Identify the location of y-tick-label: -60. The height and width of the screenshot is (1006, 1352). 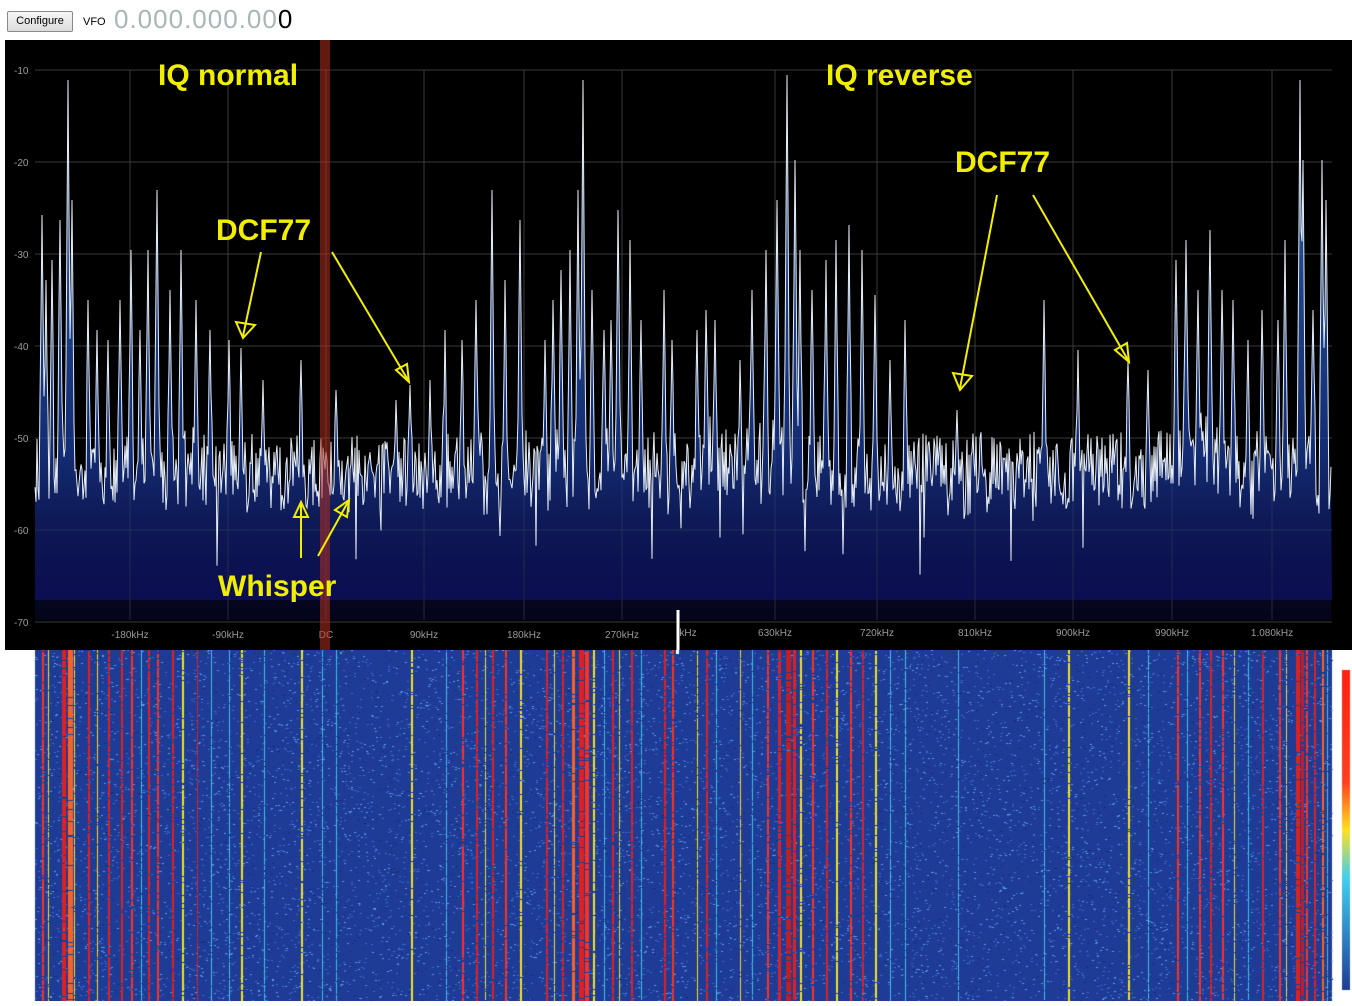
(21, 531).